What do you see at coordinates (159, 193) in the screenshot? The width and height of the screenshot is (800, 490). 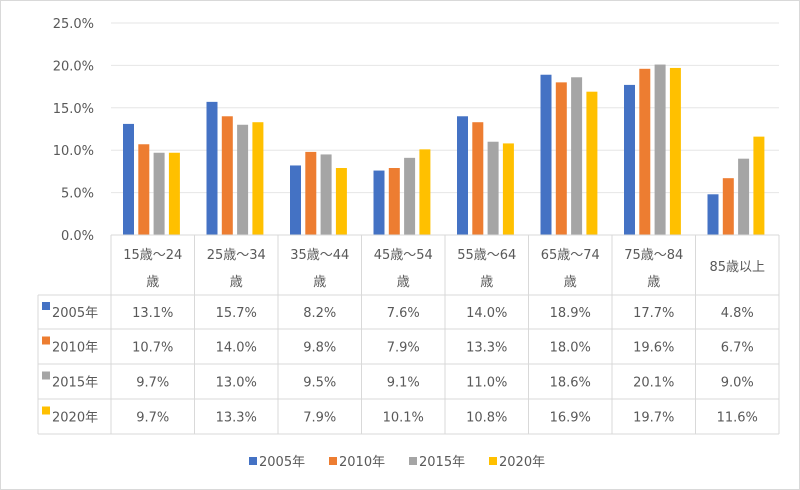 I see `bar-2015年-15歳～24歳` at bounding box center [159, 193].